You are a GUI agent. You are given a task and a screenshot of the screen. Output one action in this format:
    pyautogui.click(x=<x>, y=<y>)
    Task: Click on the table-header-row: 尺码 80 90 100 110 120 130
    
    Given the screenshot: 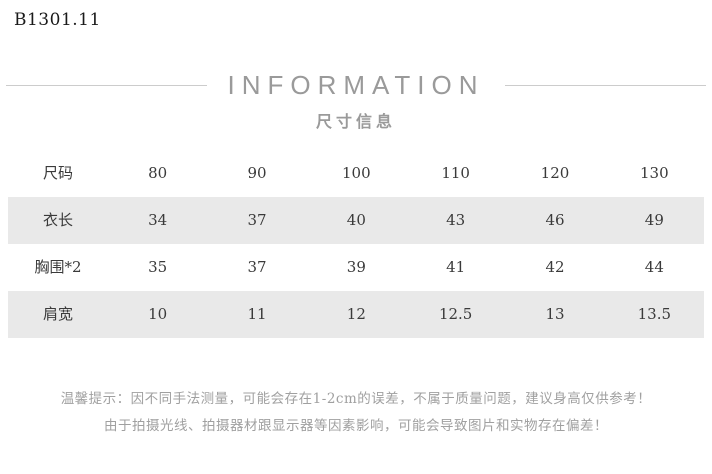 What is the action you would take?
    pyautogui.click(x=356, y=173)
    